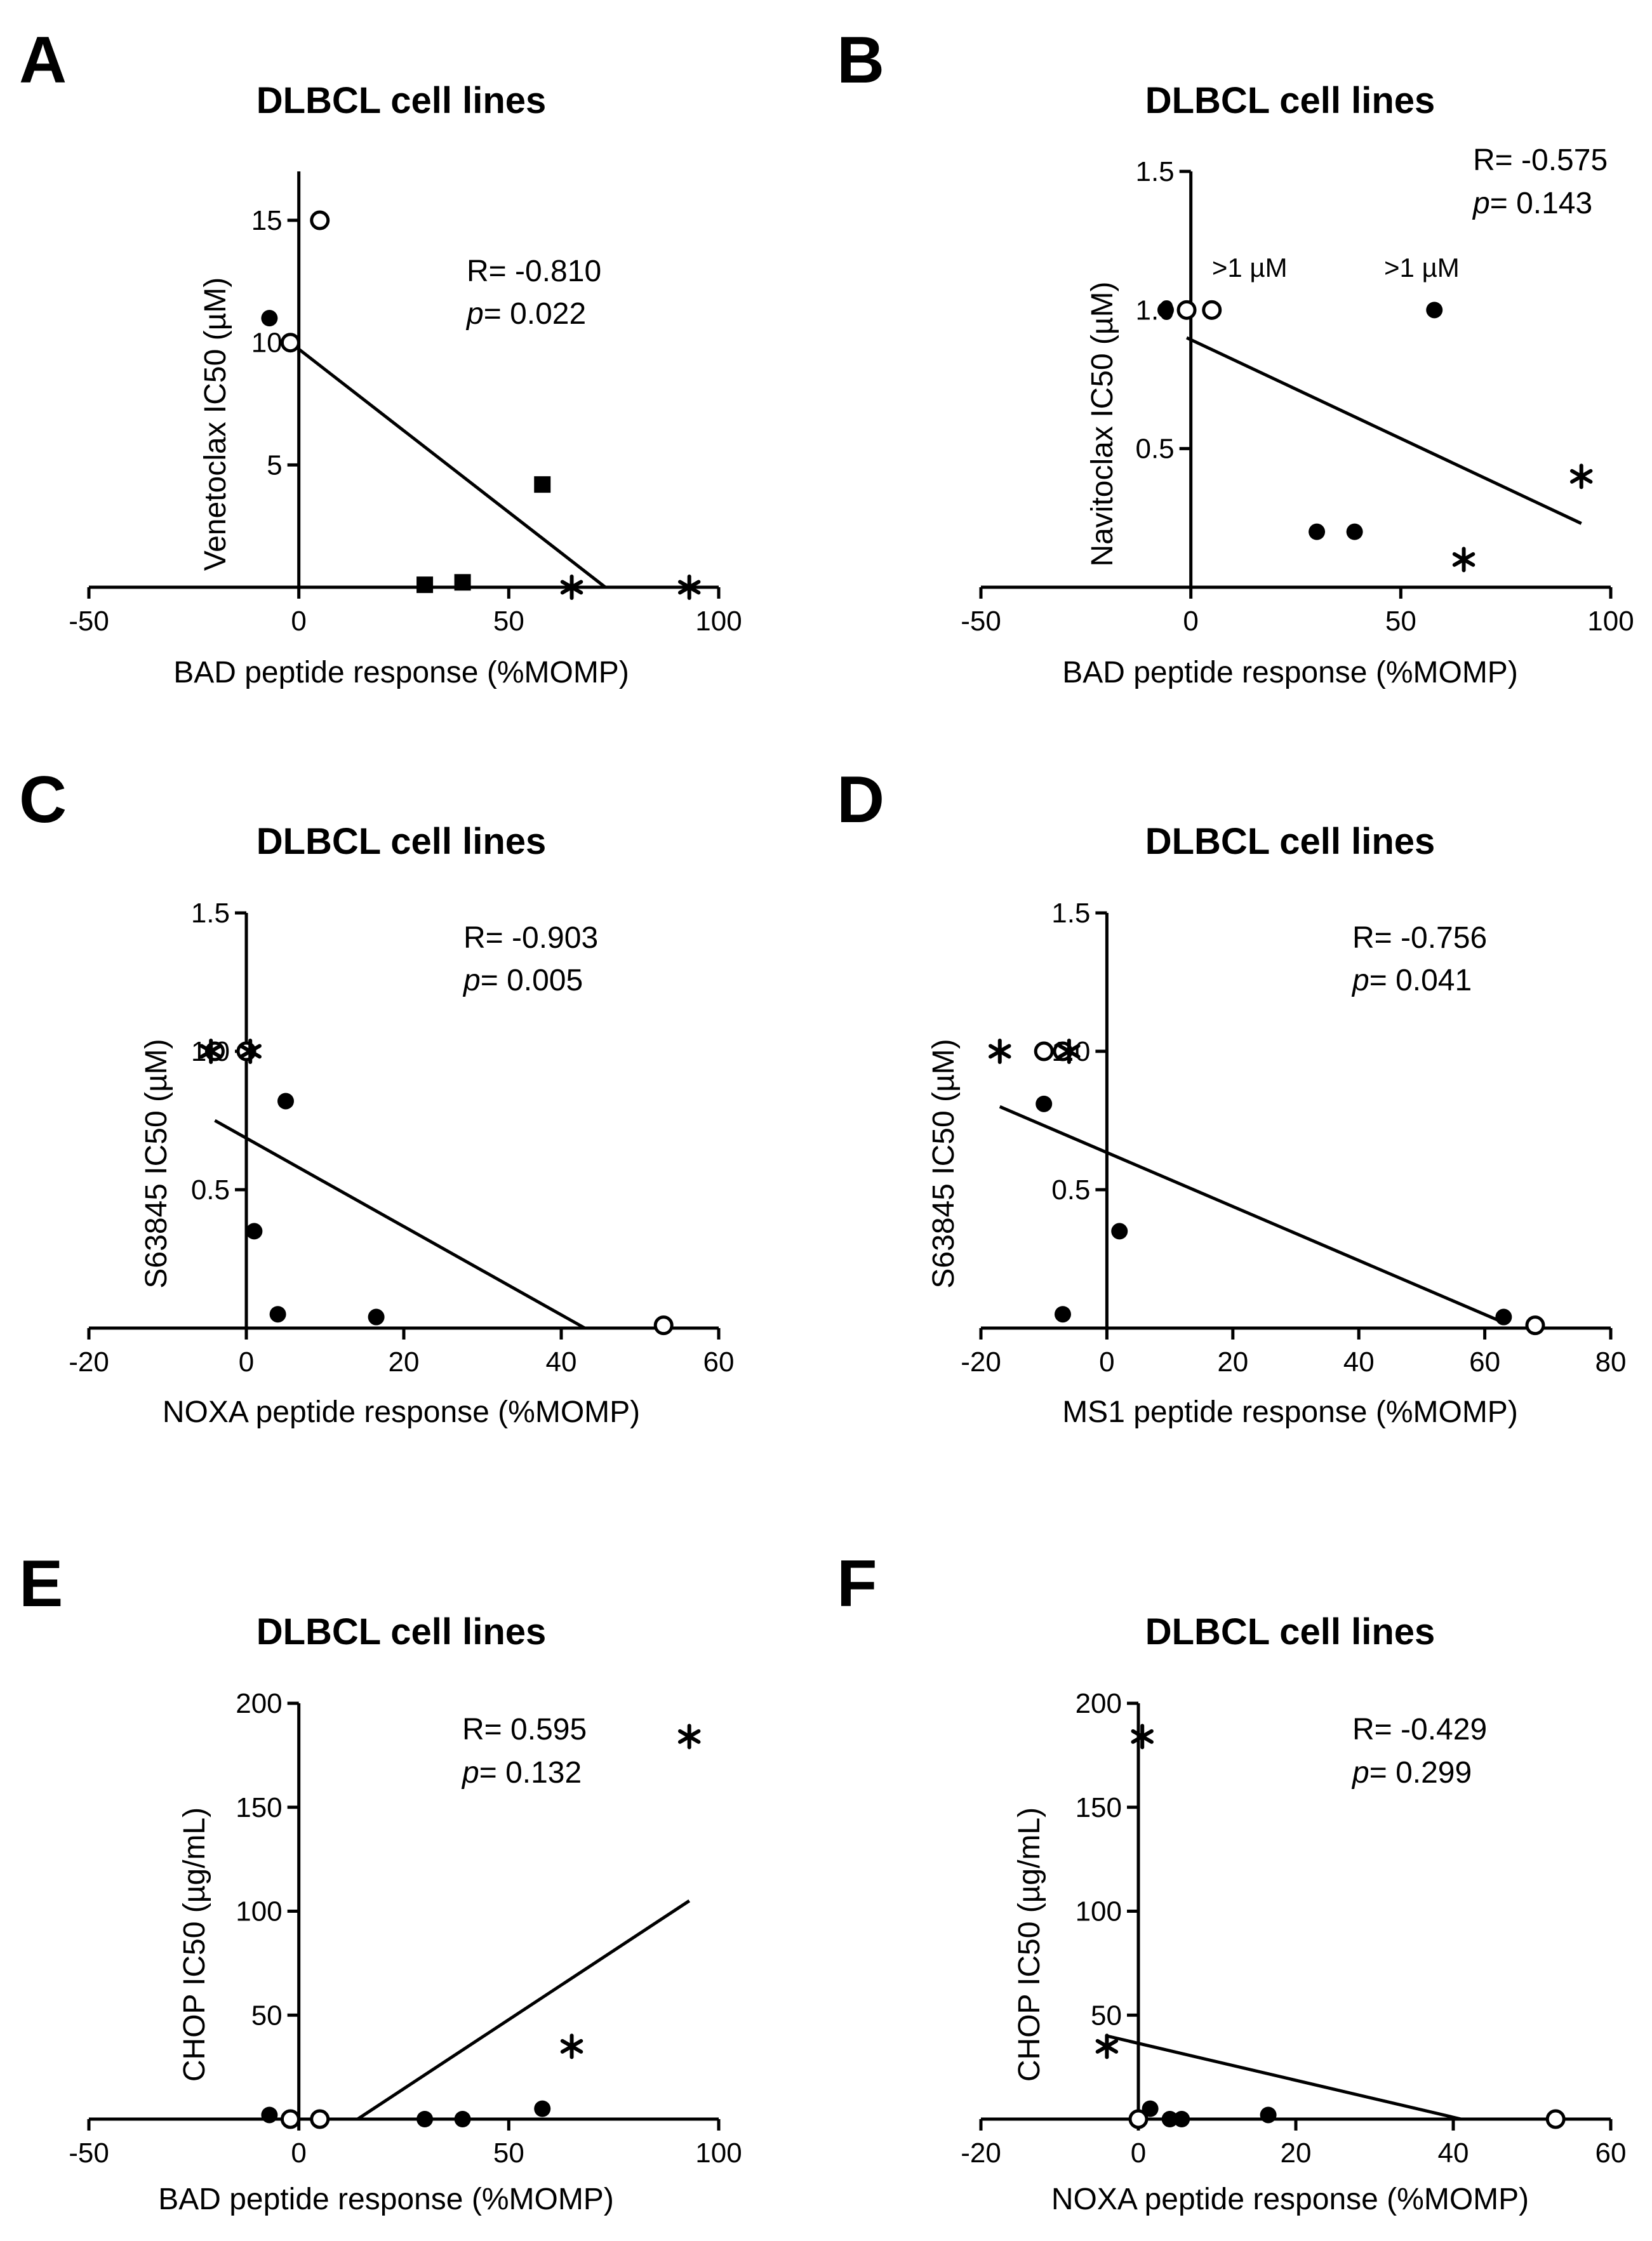  I want to click on y-tick-label: 5, so click(274, 465).